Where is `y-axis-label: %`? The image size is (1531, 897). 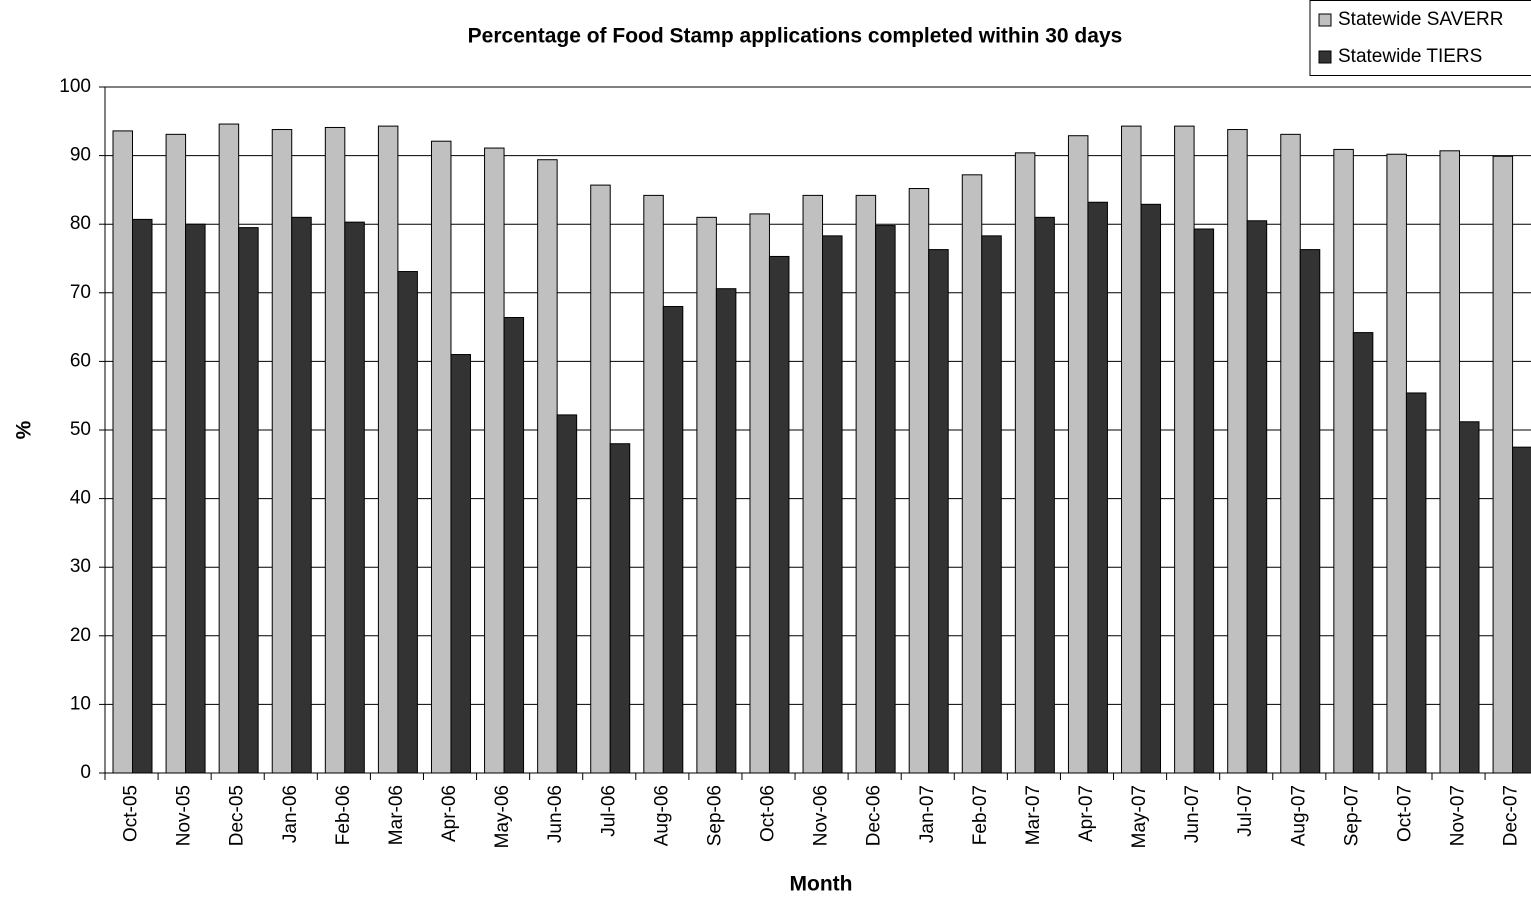 y-axis-label: % is located at coordinates (24, 429).